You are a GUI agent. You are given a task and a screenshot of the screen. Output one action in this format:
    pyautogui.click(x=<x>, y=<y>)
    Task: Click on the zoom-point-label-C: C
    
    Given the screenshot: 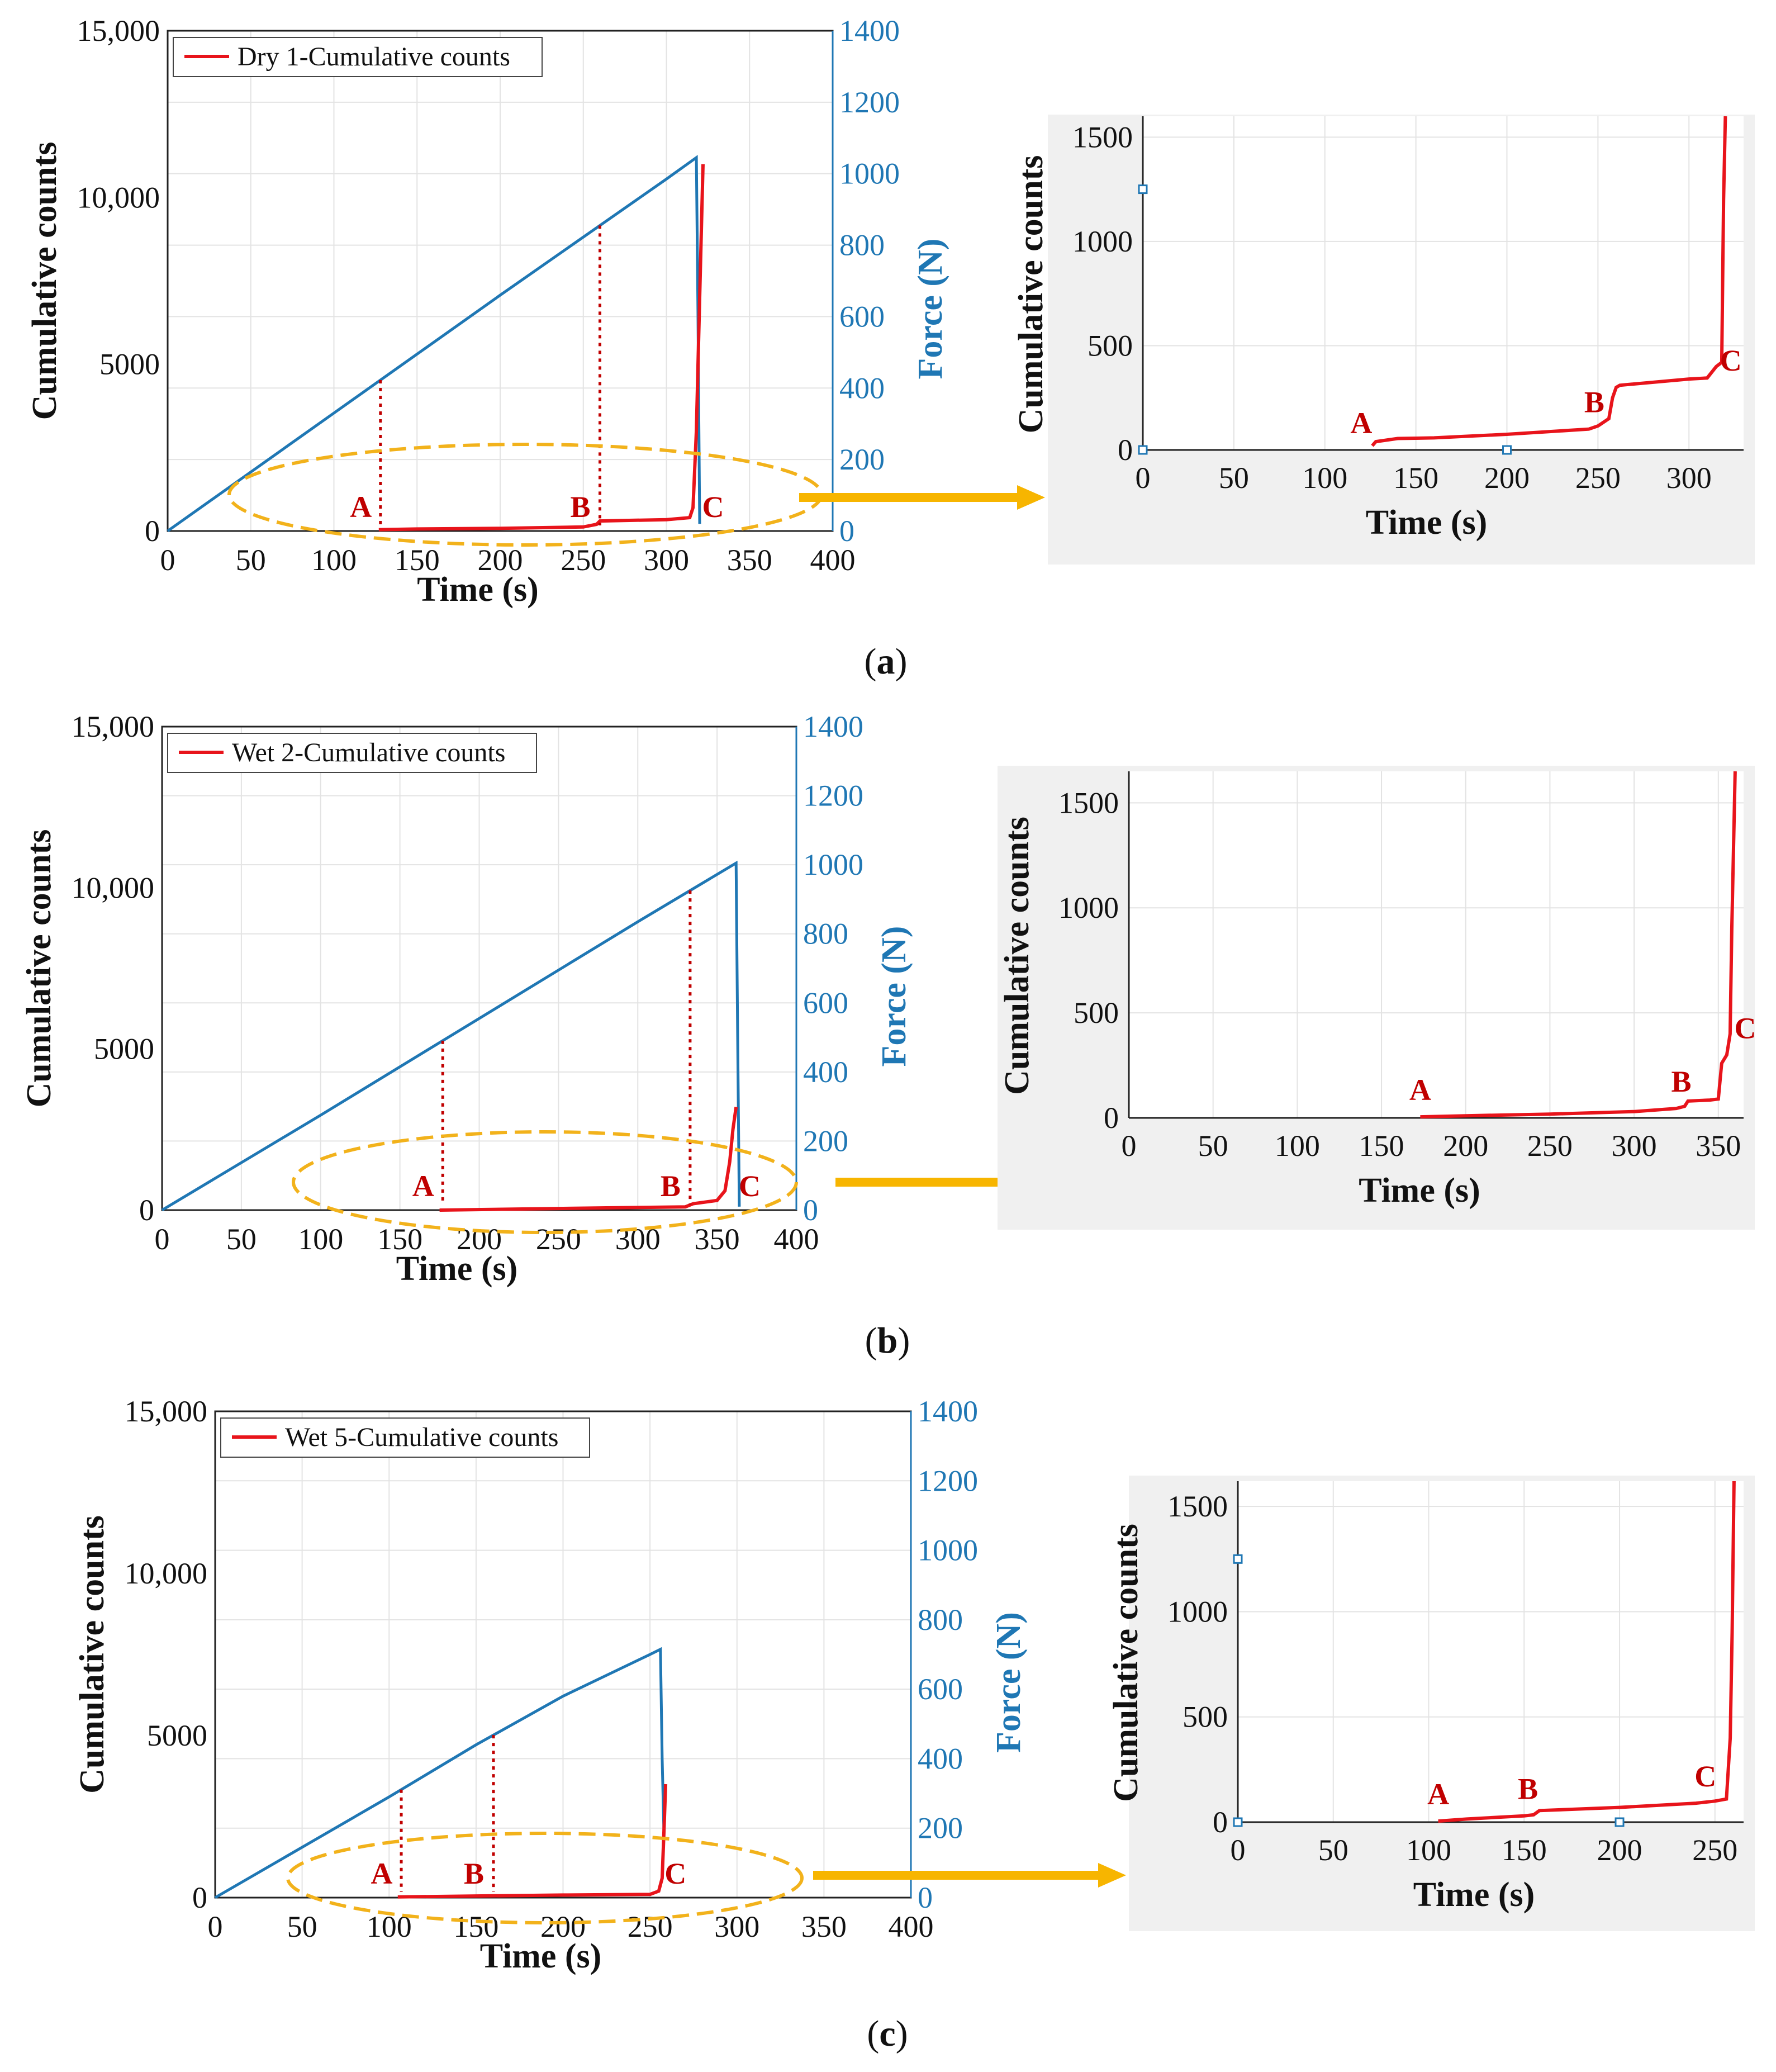 What is the action you would take?
    pyautogui.click(x=1745, y=1028)
    